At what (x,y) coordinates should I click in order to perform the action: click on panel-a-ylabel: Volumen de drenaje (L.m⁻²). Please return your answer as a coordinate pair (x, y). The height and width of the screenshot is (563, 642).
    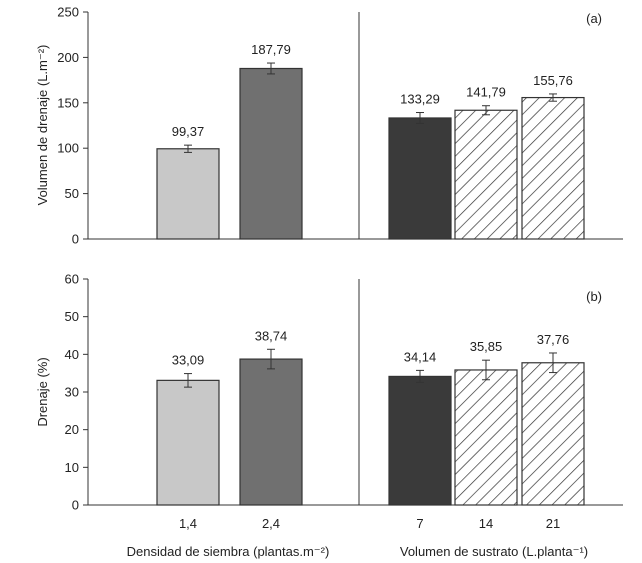
    Looking at the image, I should click on (42, 125).